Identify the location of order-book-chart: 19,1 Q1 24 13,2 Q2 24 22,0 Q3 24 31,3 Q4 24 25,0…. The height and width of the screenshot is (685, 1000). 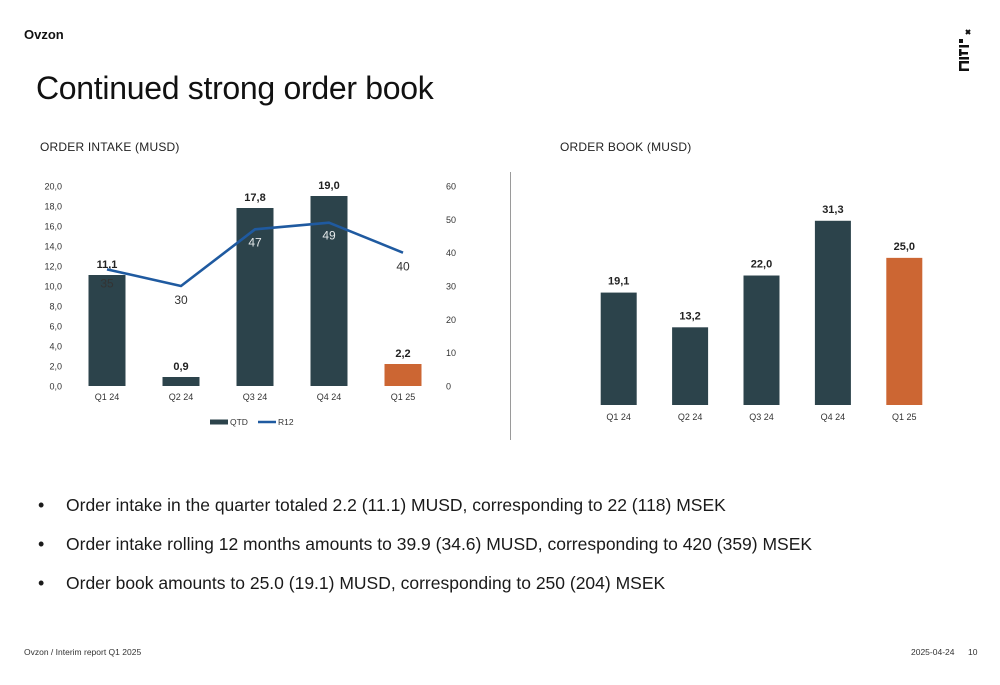
(761, 313).